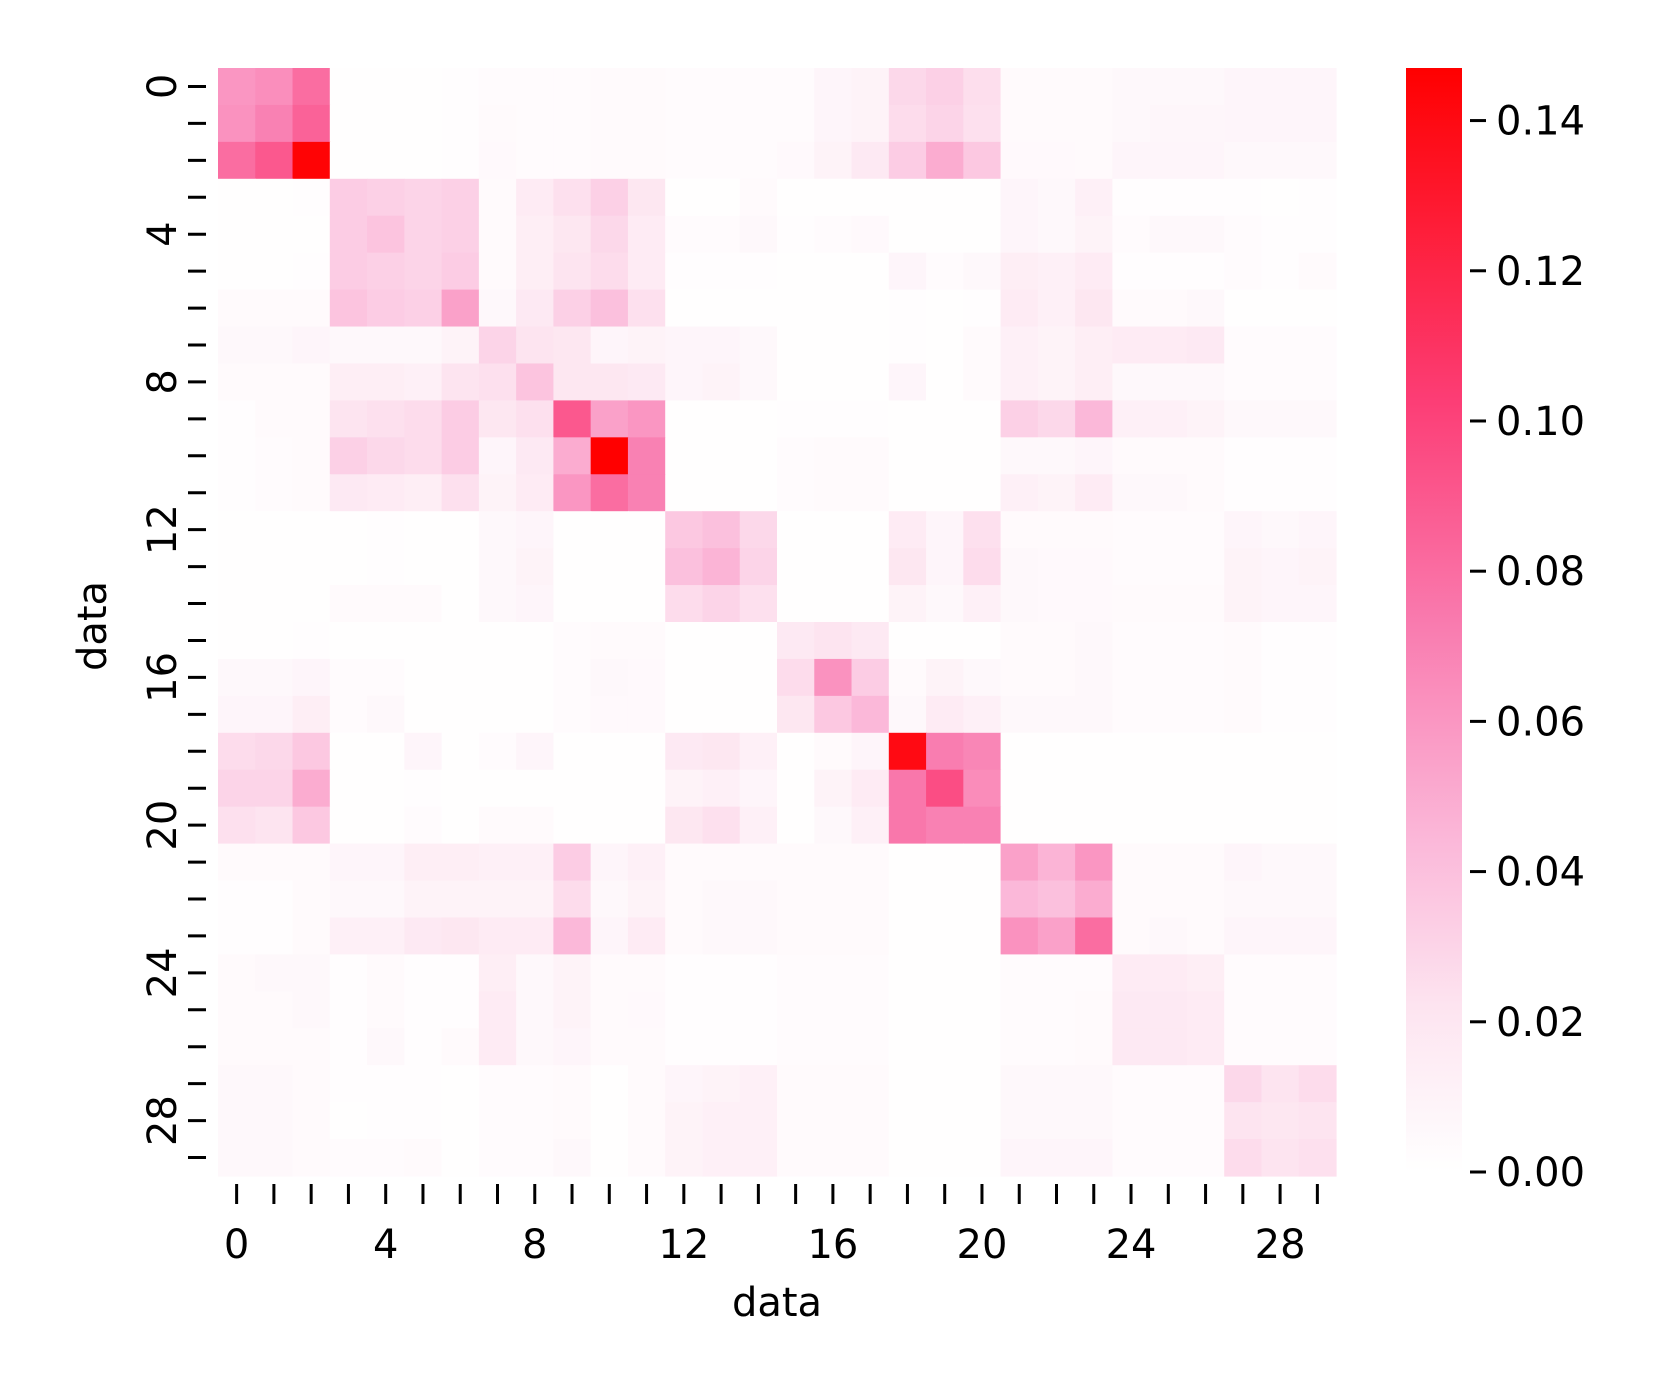 Image resolution: width=1659 pixels, height=1382 pixels. Describe the element at coordinates (385, 1245) in the screenshot. I see `x-tick-label: 4` at that location.